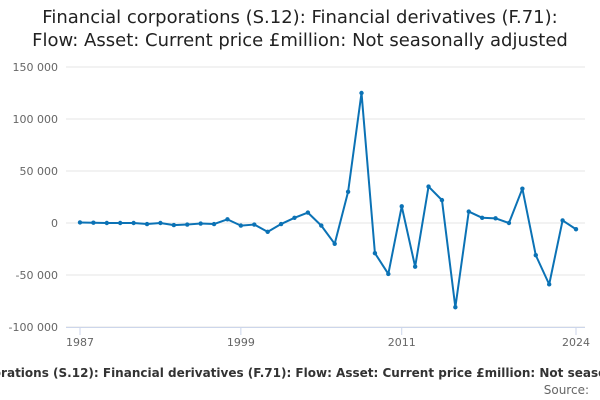  Describe the element at coordinates (39, 171) in the screenshot. I see `y-tick-label: 50 000` at that location.